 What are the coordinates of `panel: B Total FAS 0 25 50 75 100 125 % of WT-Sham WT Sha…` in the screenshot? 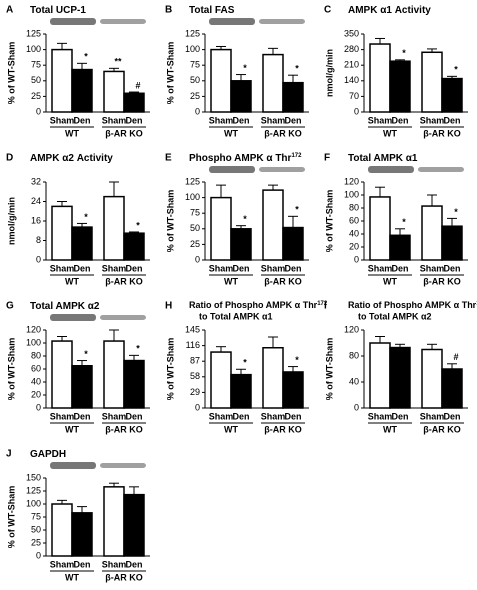 It's located at (237, 71).